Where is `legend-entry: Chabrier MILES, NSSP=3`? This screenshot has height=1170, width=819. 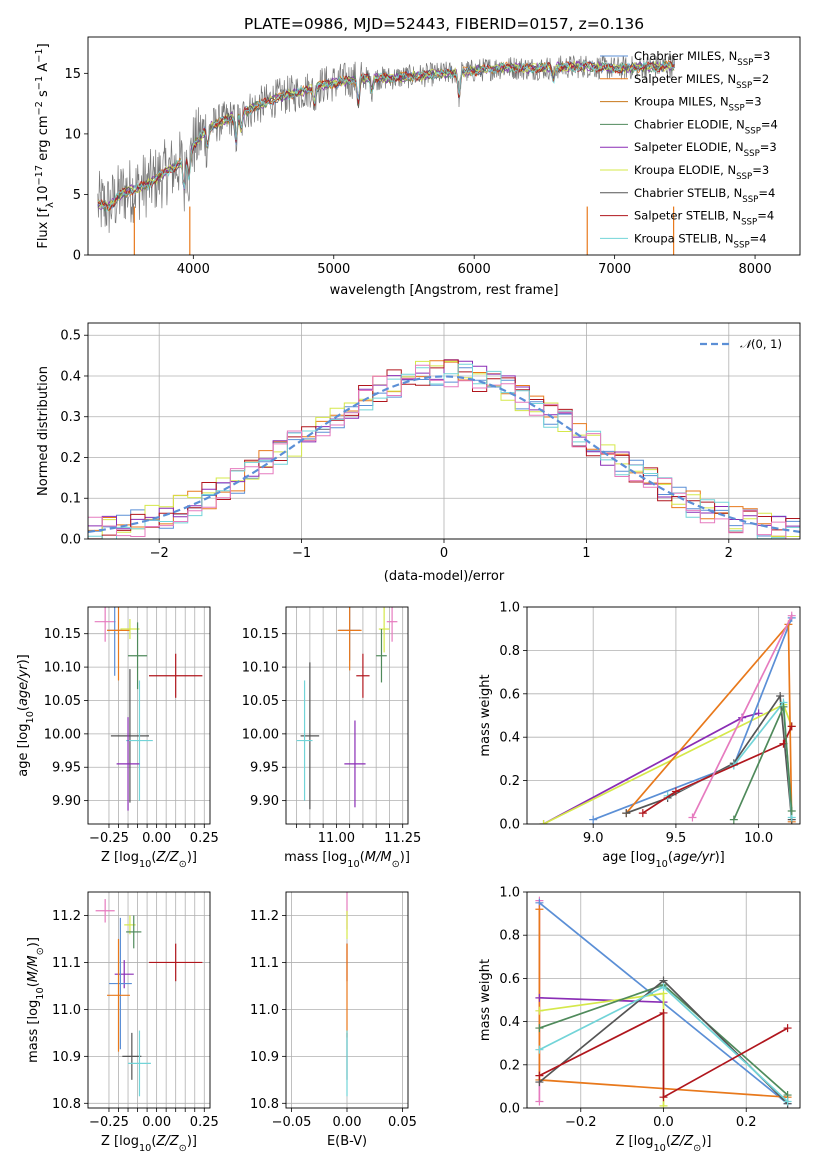
legend-entry: Chabrier MILES, NSSP=3 is located at coordinates (702, 58).